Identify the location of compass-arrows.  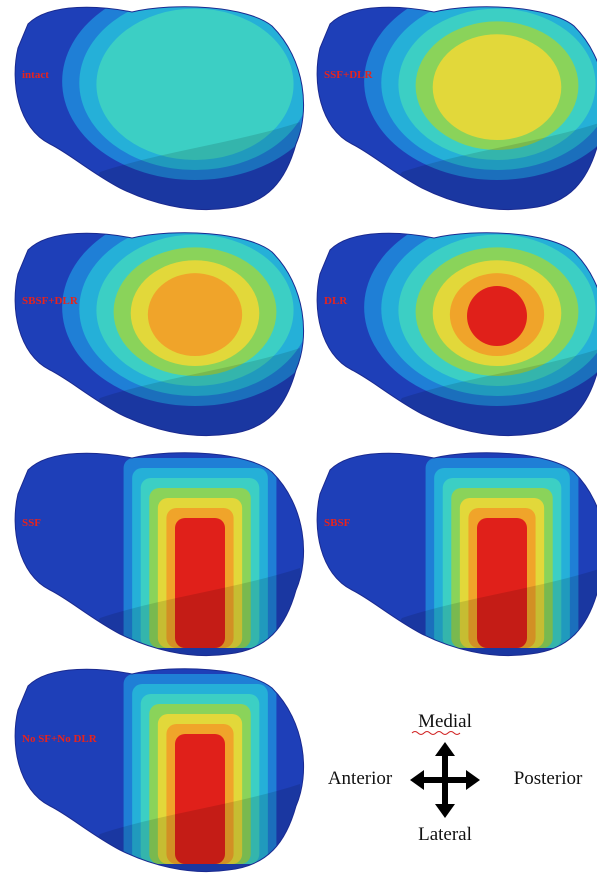
(445, 780).